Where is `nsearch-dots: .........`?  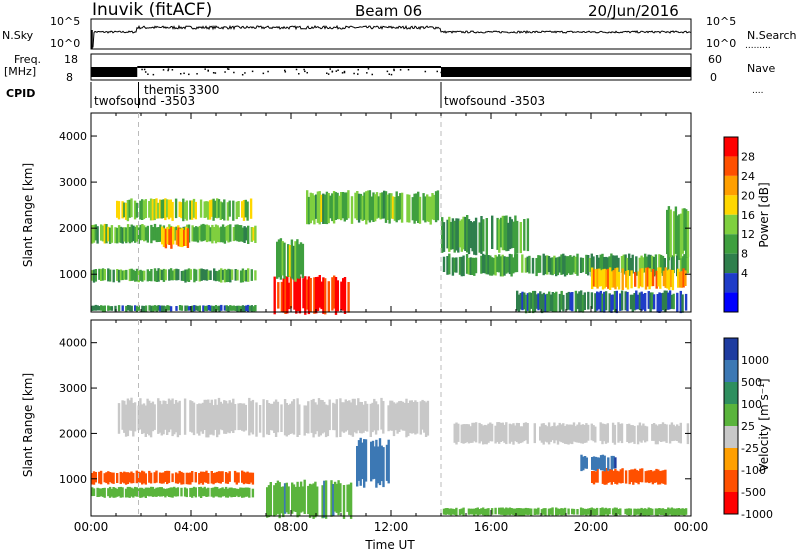
nsearch-dots: ......... is located at coordinates (758, 46).